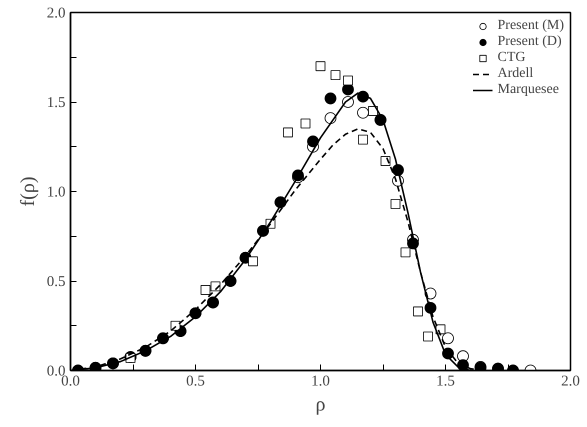 This screenshot has width=587, height=427. What do you see at coordinates (56, 14) in the screenshot?
I see `y-tick-label: 2.0` at bounding box center [56, 14].